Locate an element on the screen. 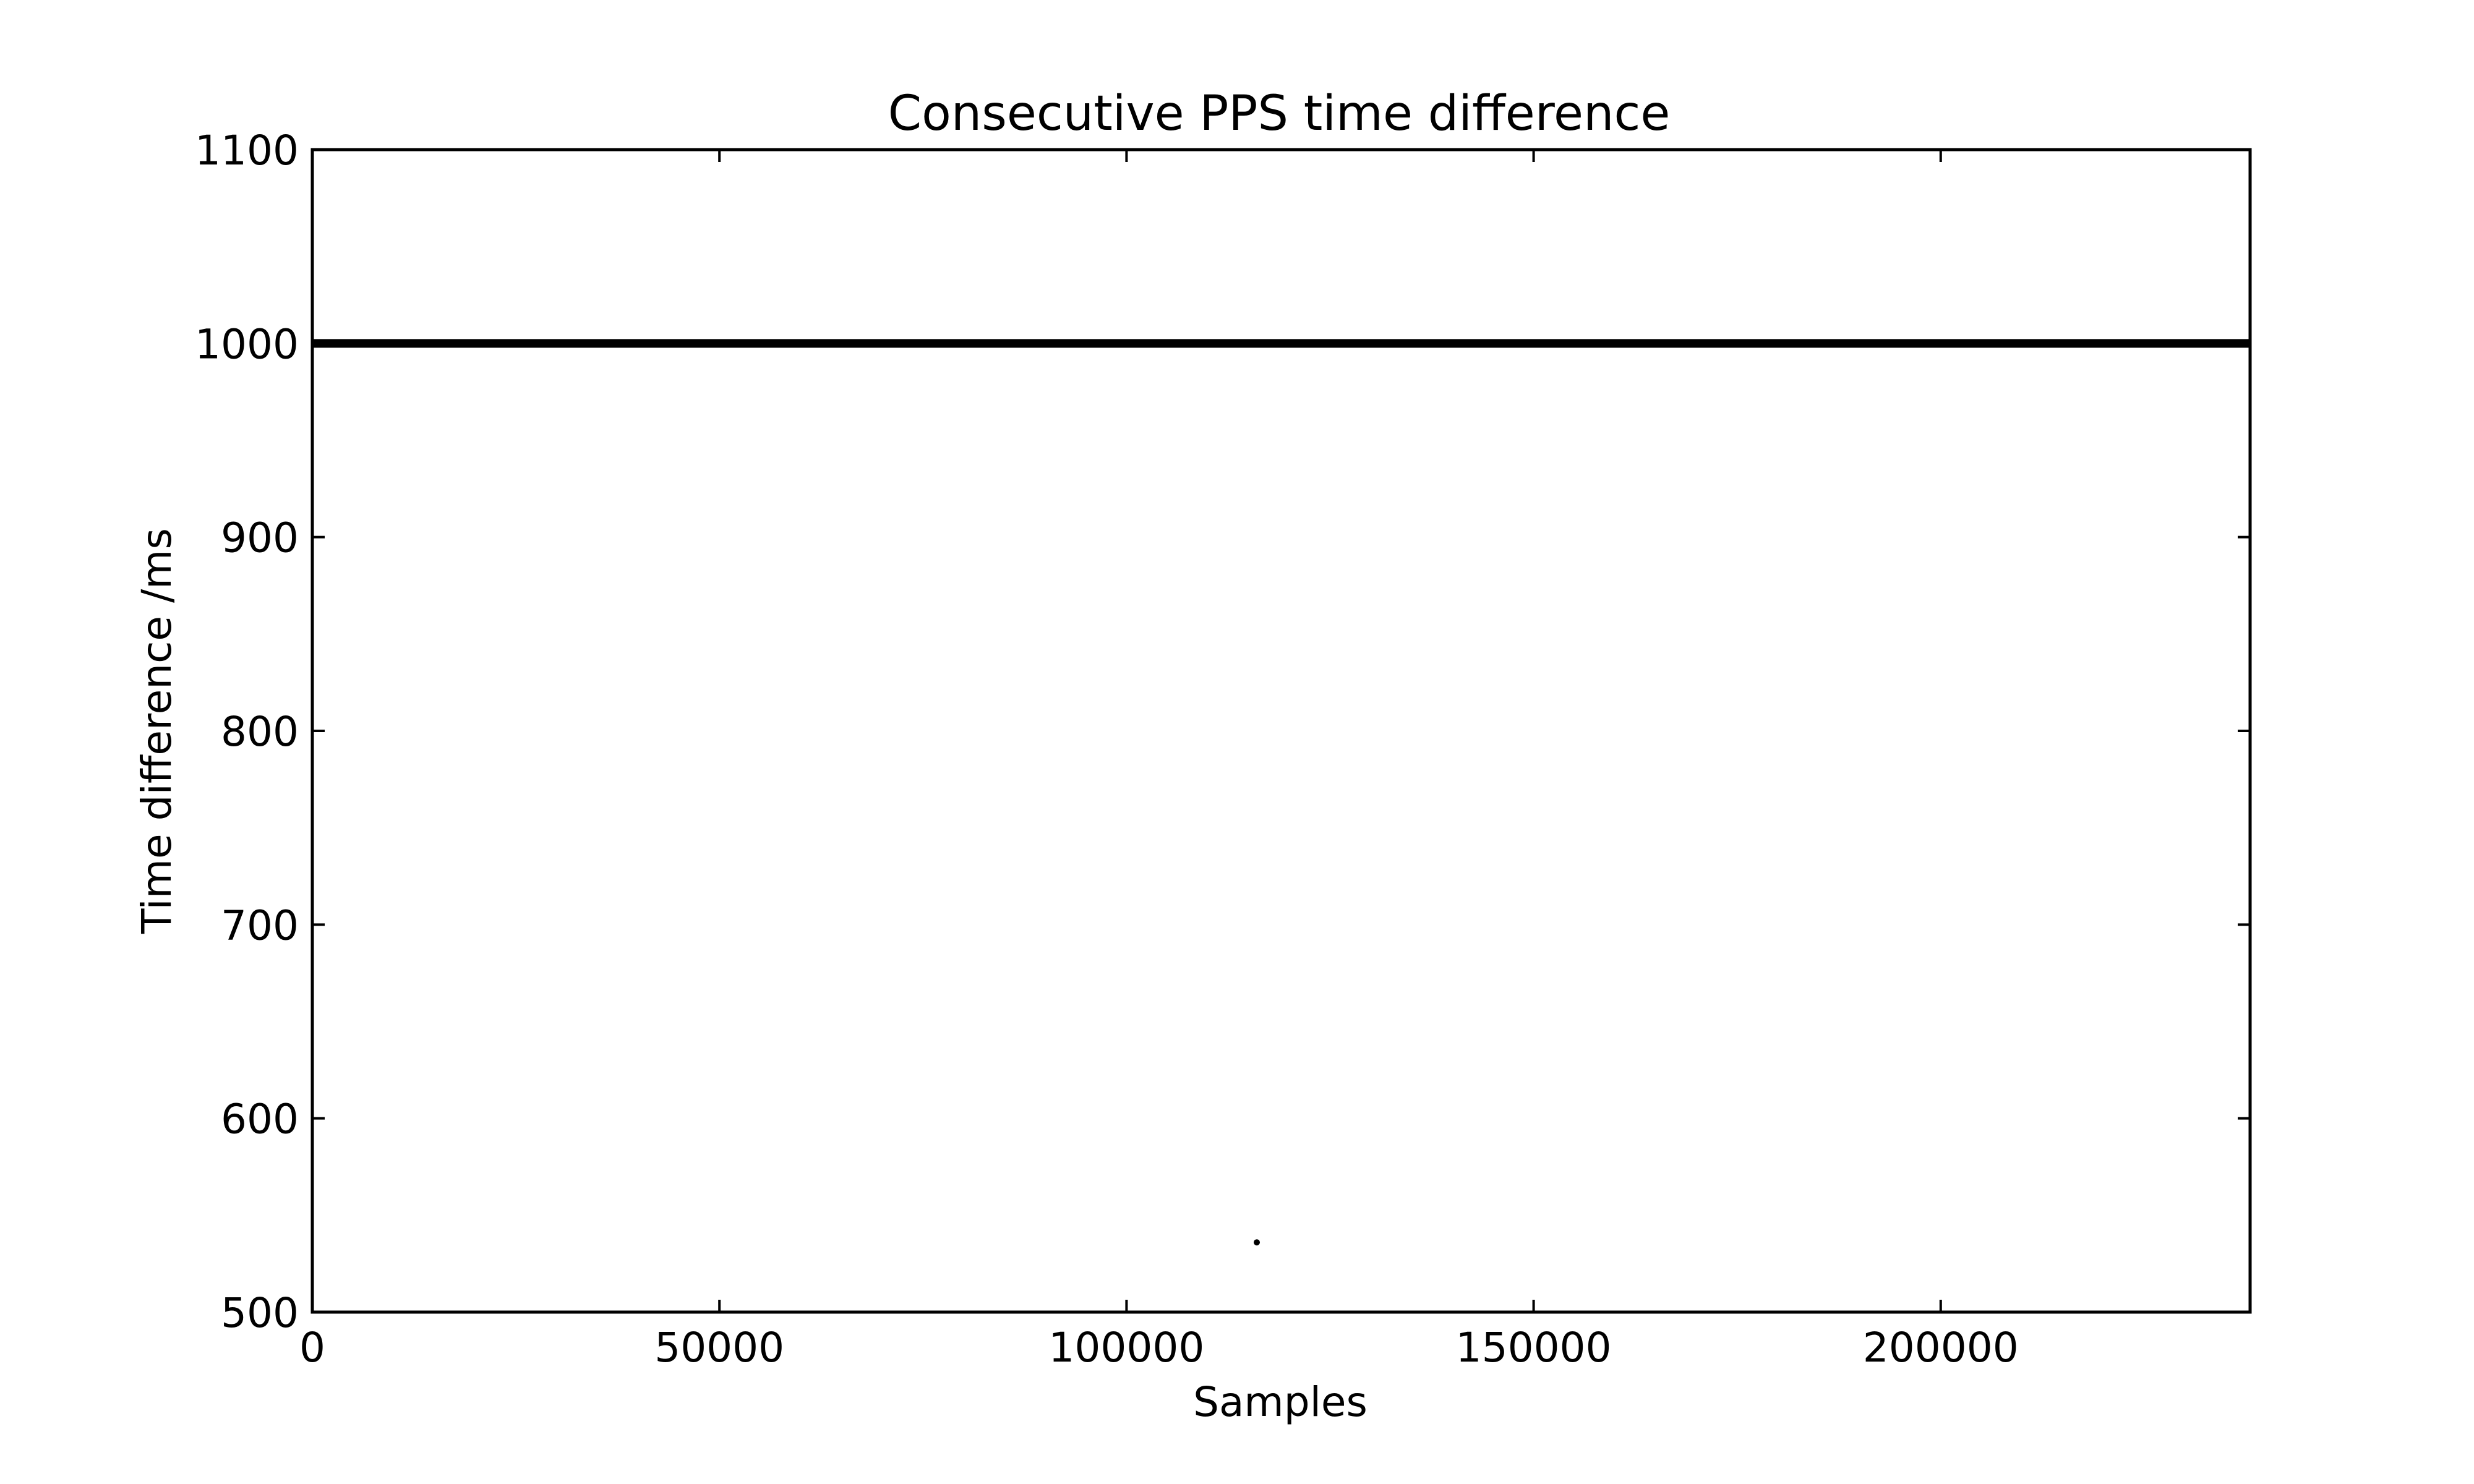 The height and width of the screenshot is (1484, 2474). data-point-outlier is located at coordinates (1257, 1242).